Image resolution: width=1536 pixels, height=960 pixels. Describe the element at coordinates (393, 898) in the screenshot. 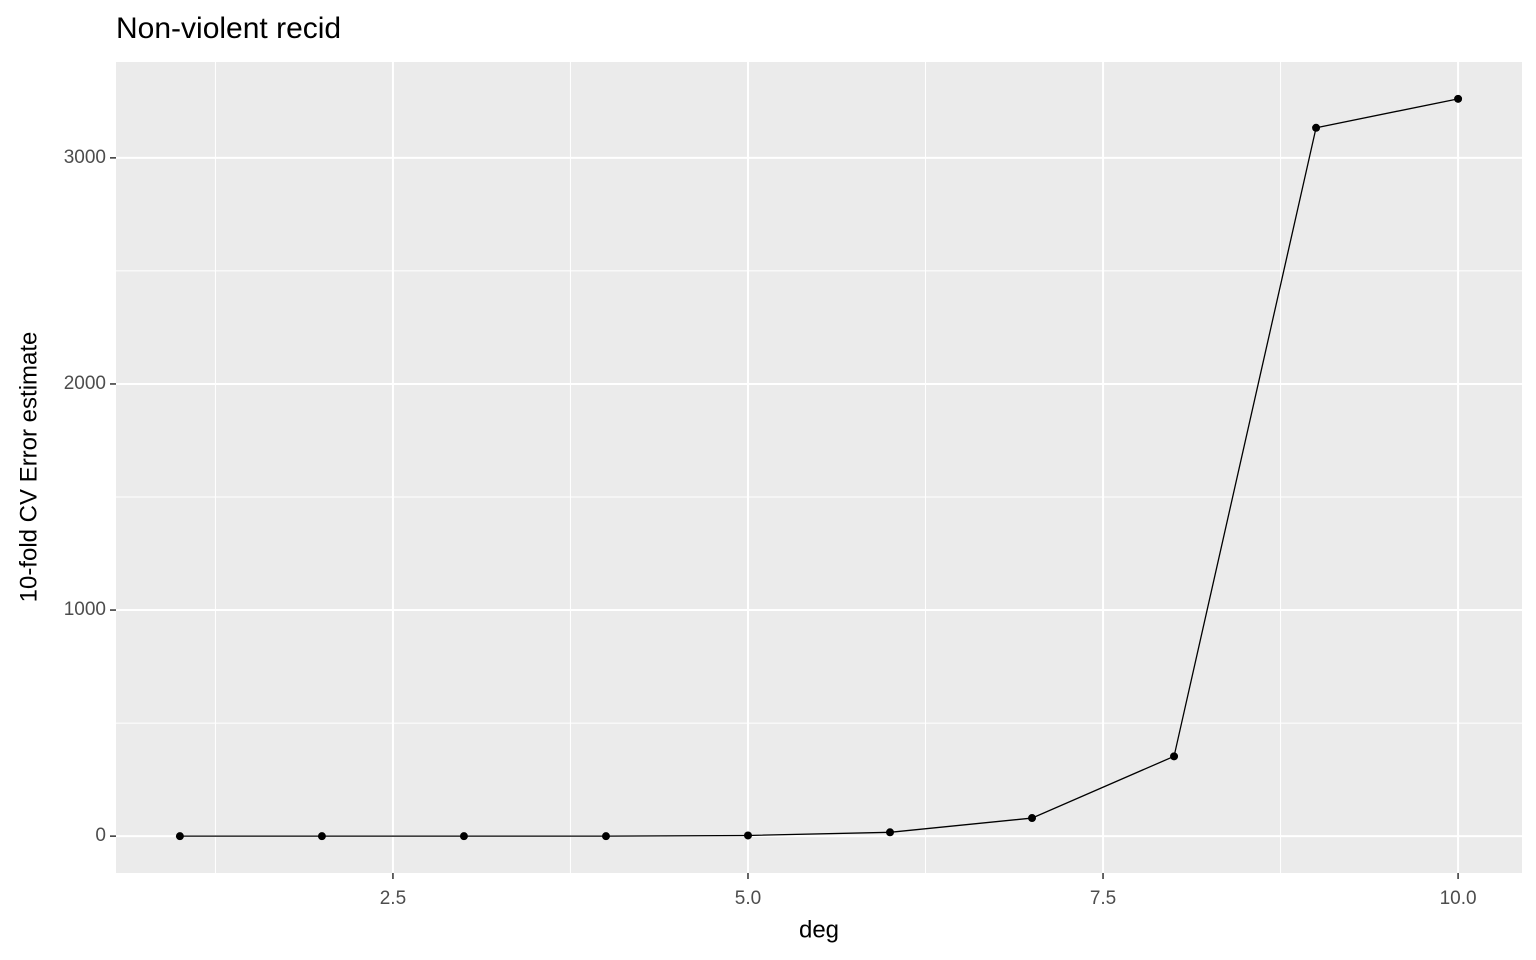

I see `x-tick-label: 2.5` at that location.